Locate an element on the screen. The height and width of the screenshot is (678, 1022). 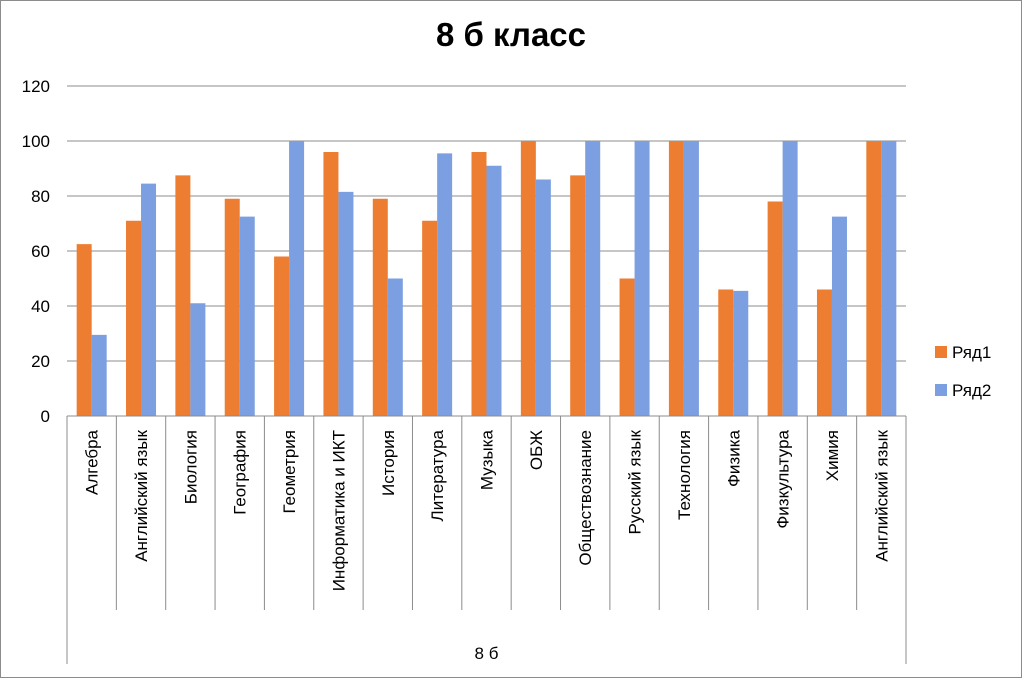
x-category-label: История is located at coordinates (388, 463).